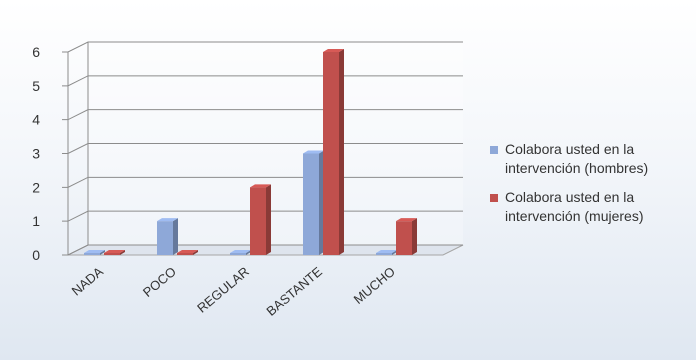  What do you see at coordinates (167, 220) in the screenshot?
I see `bar-poco-hombres-top` at bounding box center [167, 220].